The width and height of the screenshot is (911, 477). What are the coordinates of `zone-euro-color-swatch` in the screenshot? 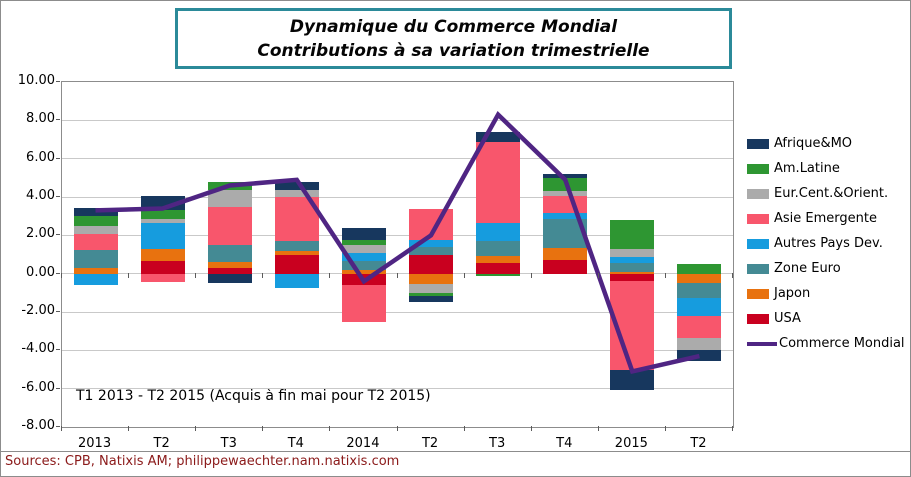 It's located at (758, 268).